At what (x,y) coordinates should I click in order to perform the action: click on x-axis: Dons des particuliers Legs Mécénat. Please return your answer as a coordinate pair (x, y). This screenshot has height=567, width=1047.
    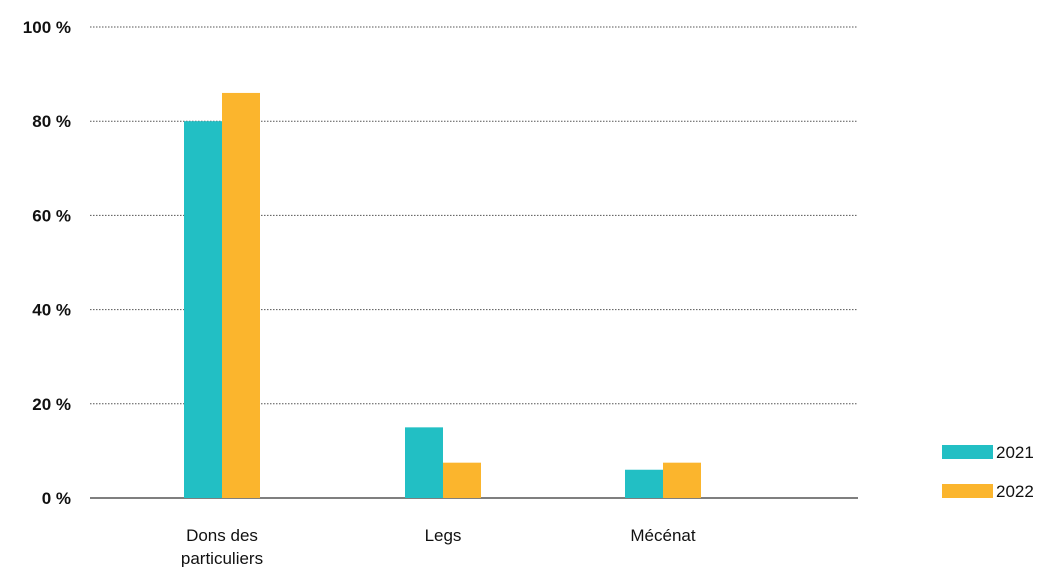
    Looking at the image, I should click on (438, 546).